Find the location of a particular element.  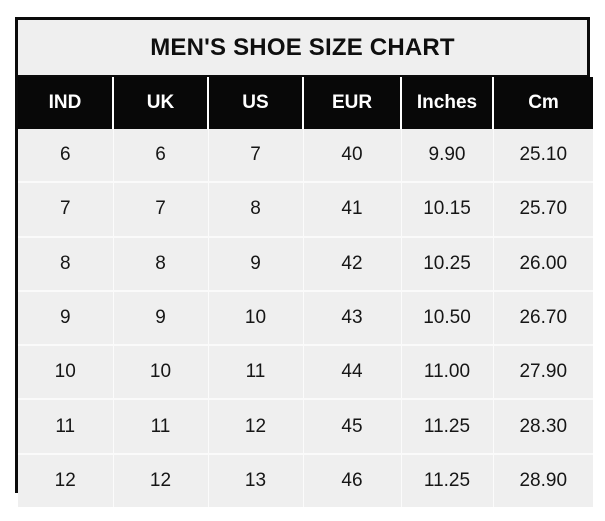

table-header-row: IND UK US EUR Inches Cm is located at coordinates (305, 103).